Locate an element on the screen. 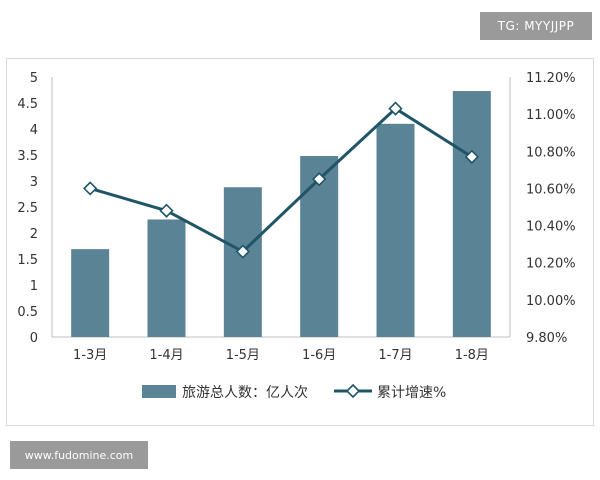  x-tick-label: 1-7月 is located at coordinates (395, 355).